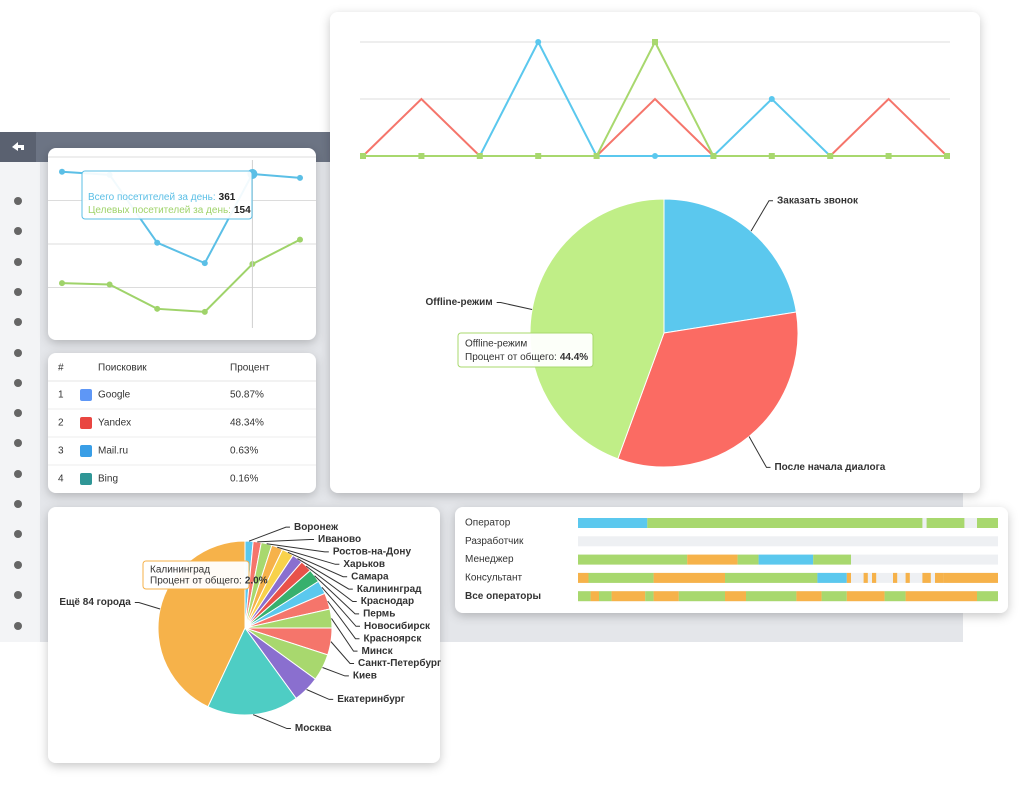 This screenshot has width=1024, height=787. Describe the element at coordinates (114, 423) in the screenshot. I see `cell: Yandex` at that location.